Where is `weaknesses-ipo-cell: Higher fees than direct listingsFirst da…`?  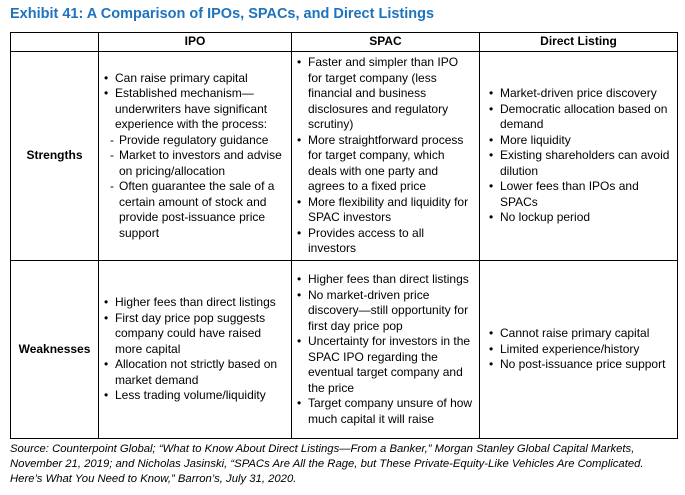
weaknesses-ipo-cell: Higher fees than direct listingsFirst da… is located at coordinates (195, 349).